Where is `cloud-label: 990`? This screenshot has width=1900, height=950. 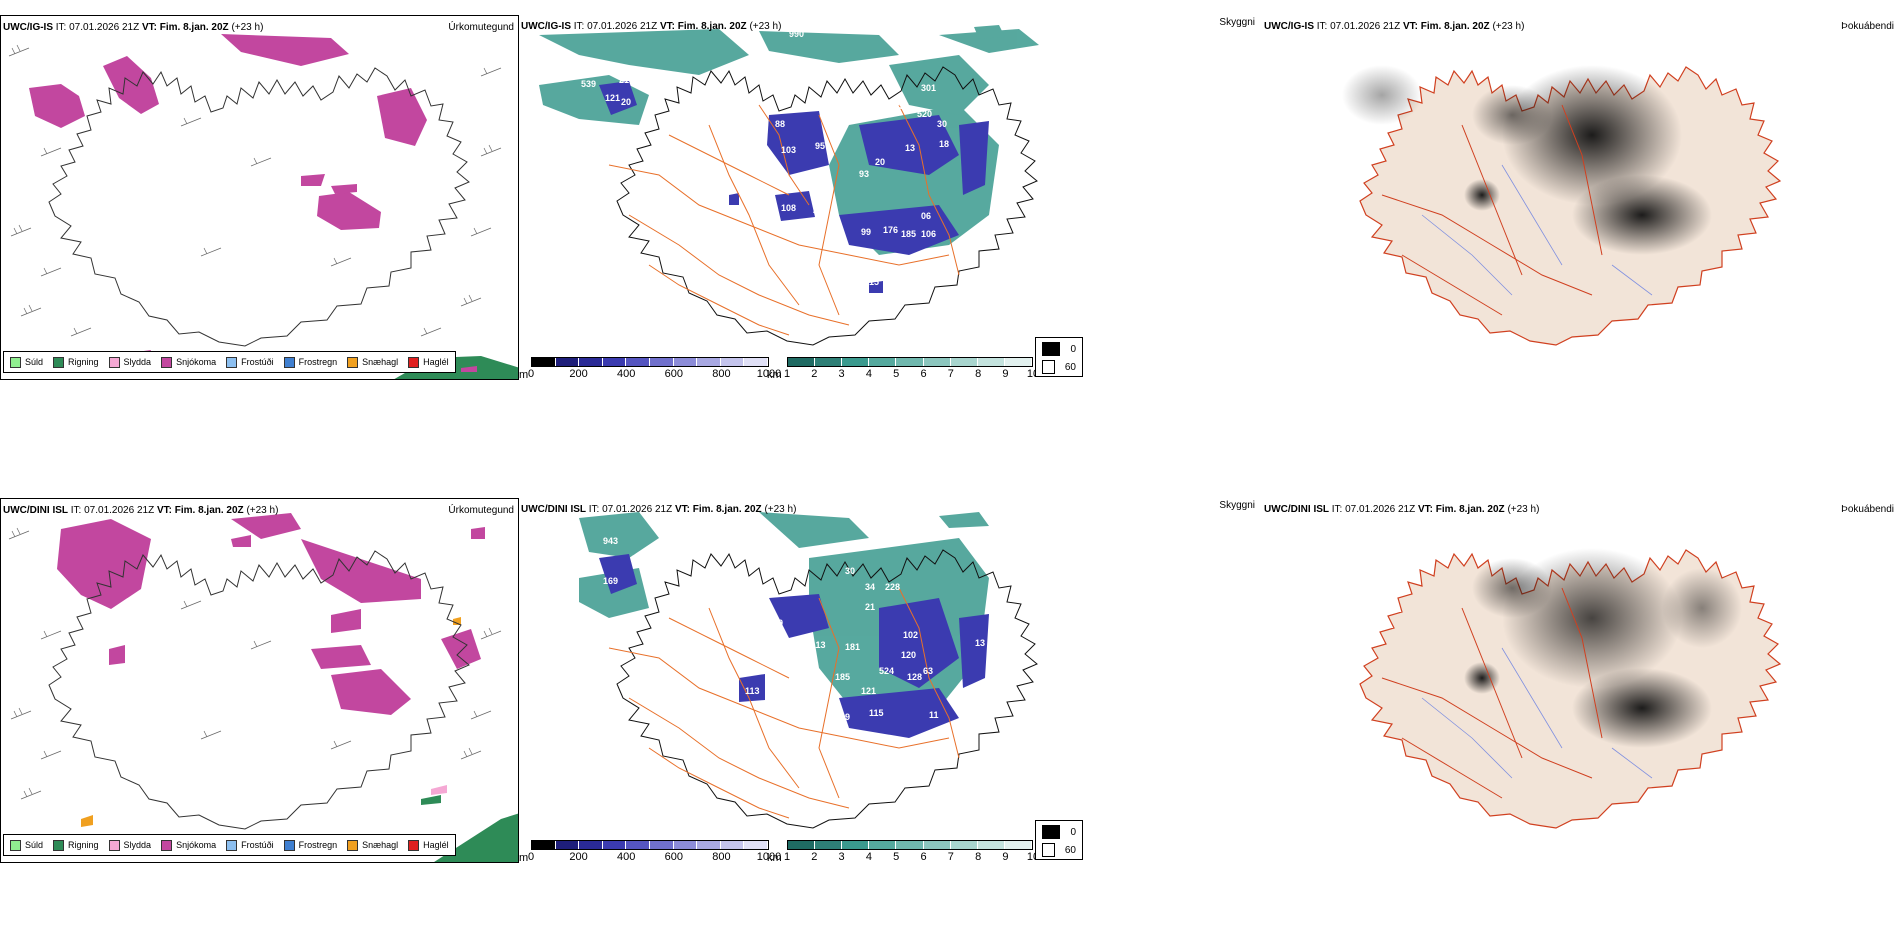 cloud-label: 990 is located at coordinates (796, 34).